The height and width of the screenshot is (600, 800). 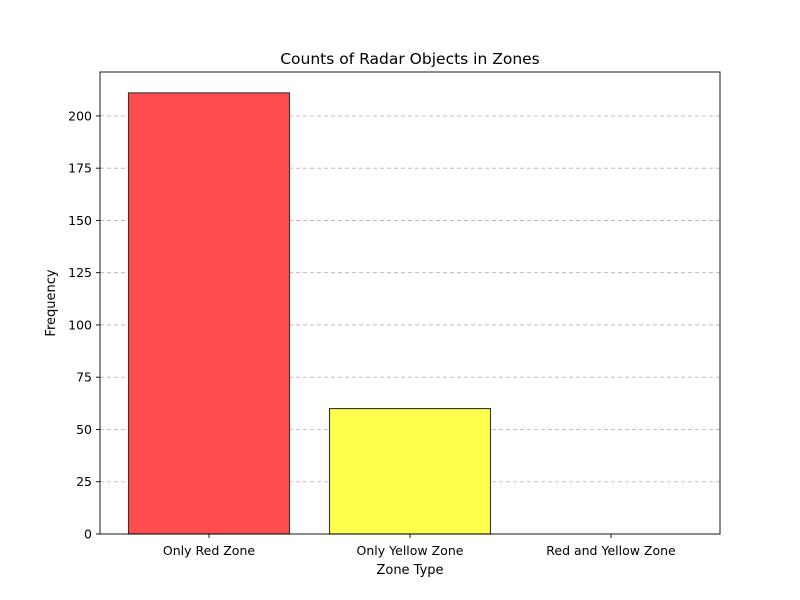 I want to click on y-axis-ticks: 0 25 50 75 100 125 150 175 200, so click(x=84, y=325).